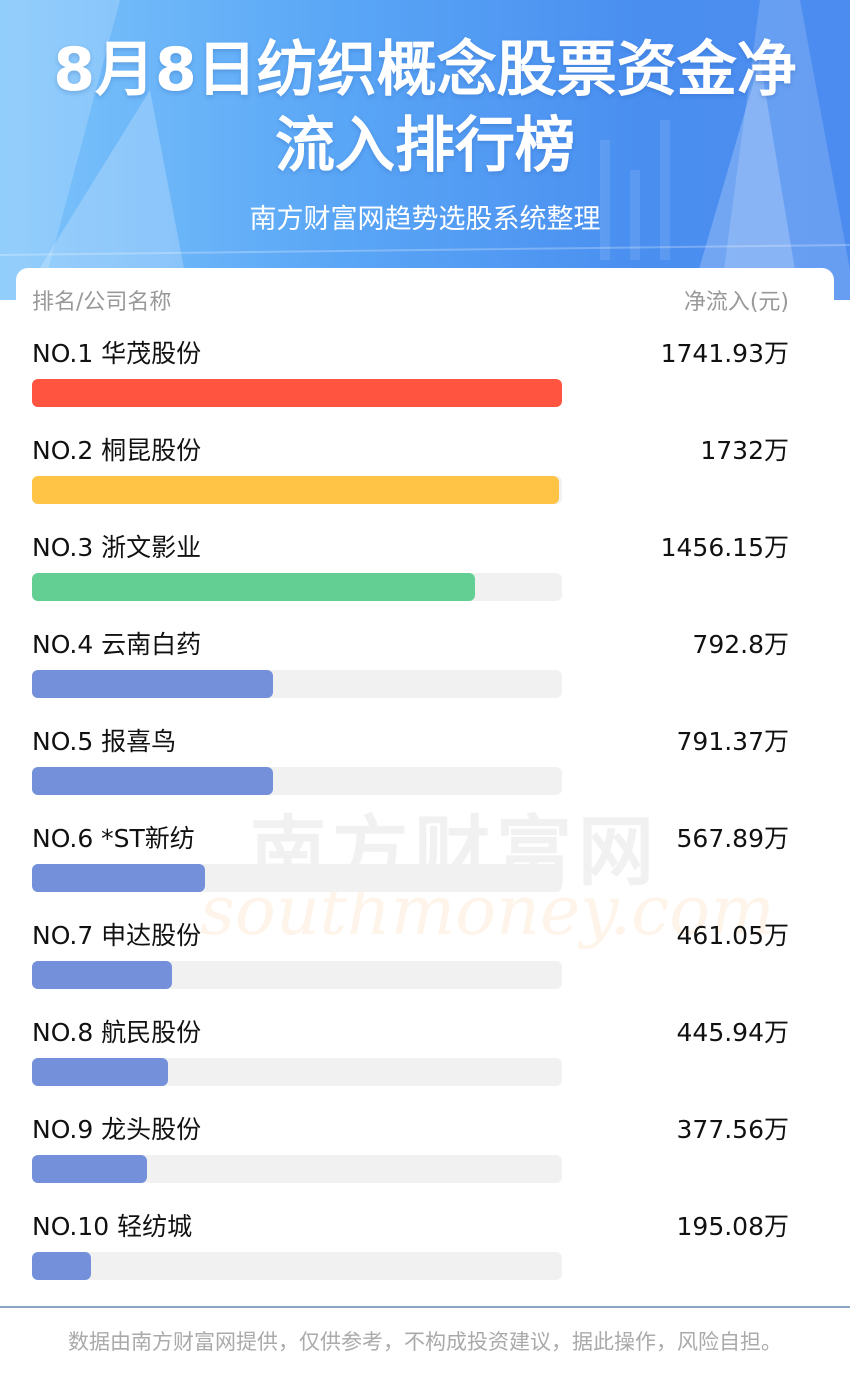 The height and width of the screenshot is (1400, 850). Describe the element at coordinates (744, 451) in the screenshot. I see `net-inflow-value-2: 1732万` at that location.